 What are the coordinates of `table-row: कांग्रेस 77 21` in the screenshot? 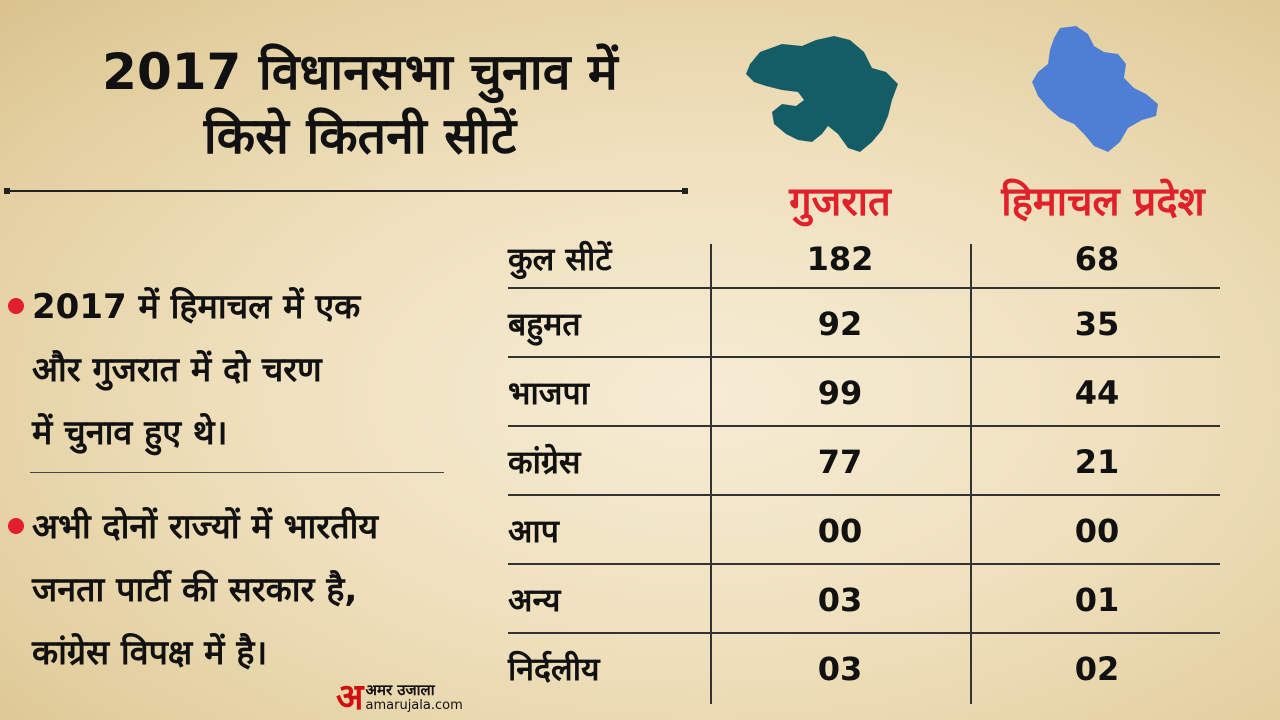 It's located at (861, 461).